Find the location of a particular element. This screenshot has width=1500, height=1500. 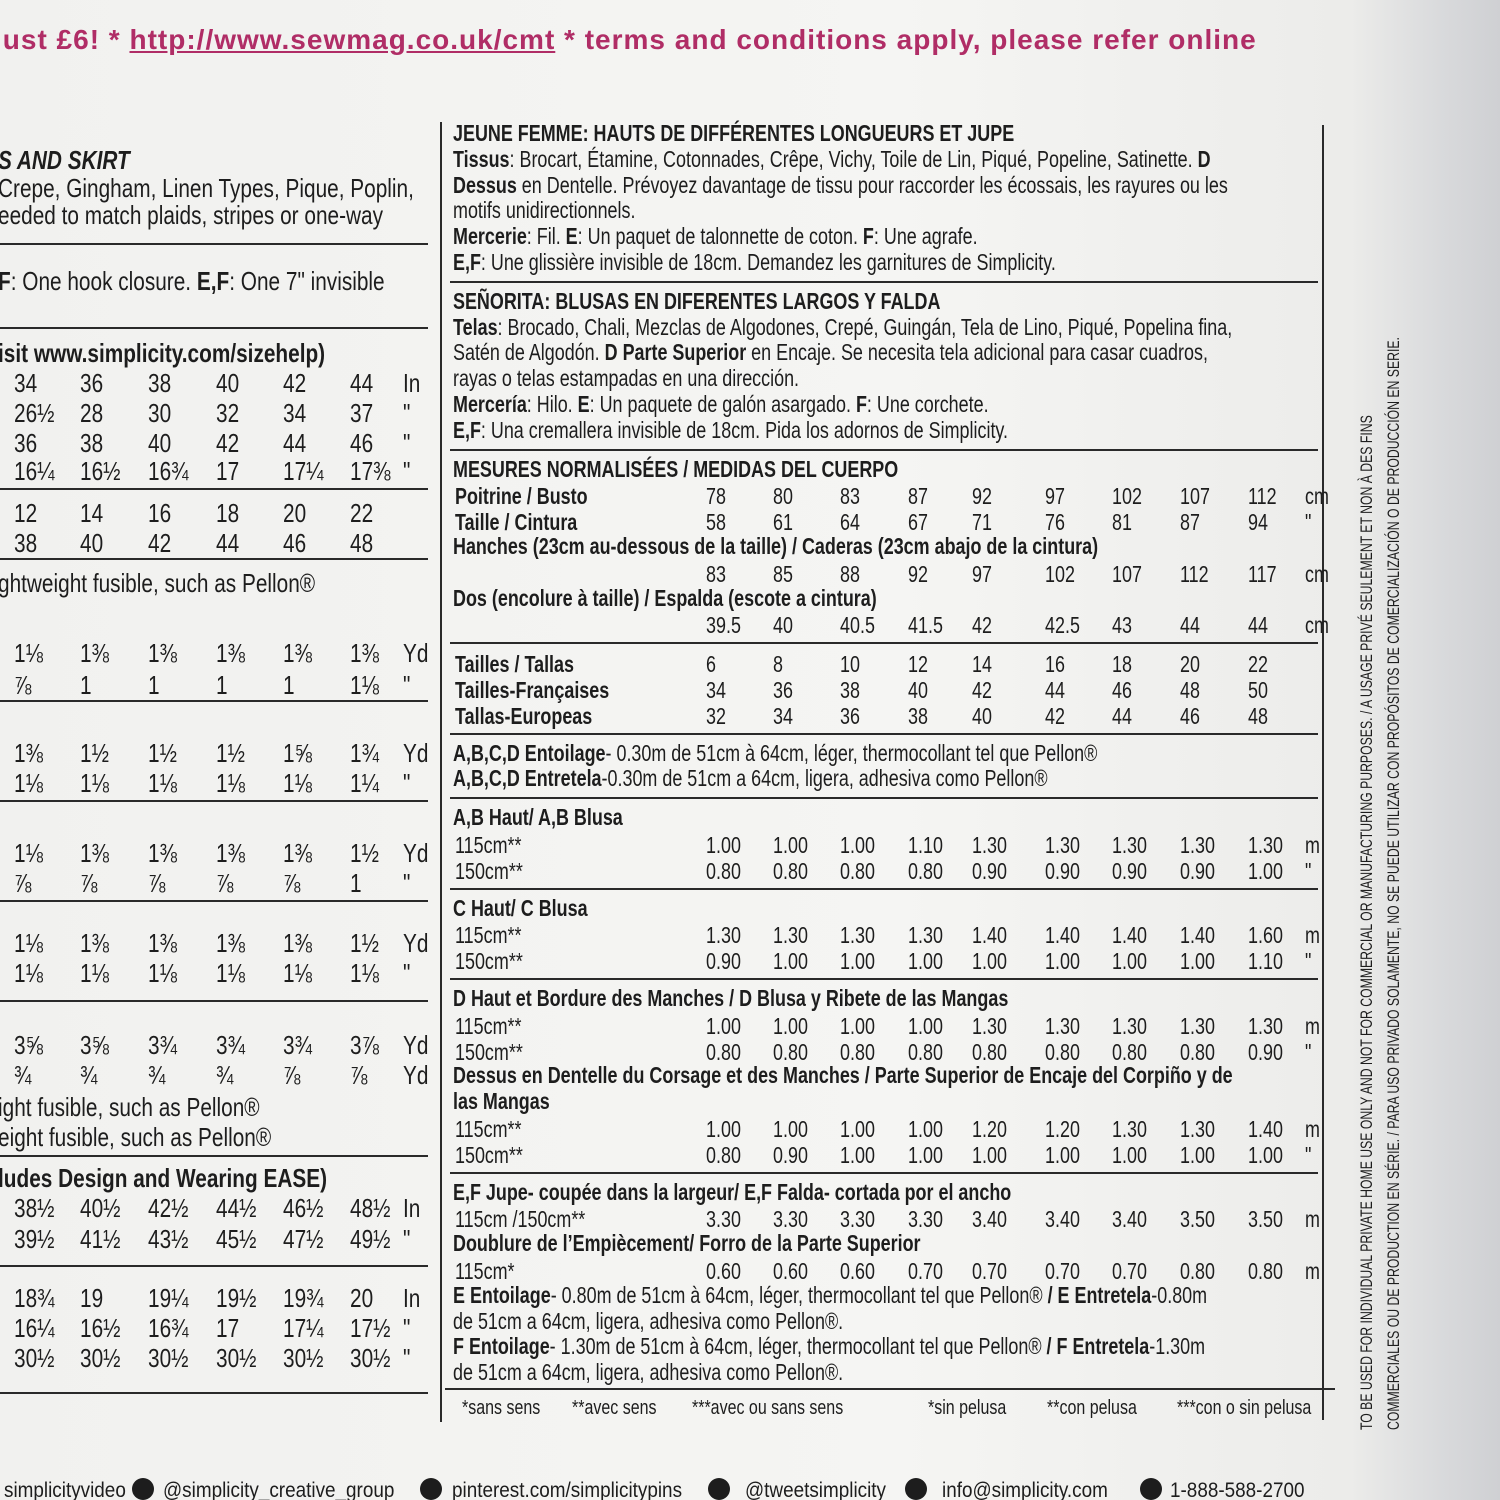

unit: Yd is located at coordinates (416, 653).